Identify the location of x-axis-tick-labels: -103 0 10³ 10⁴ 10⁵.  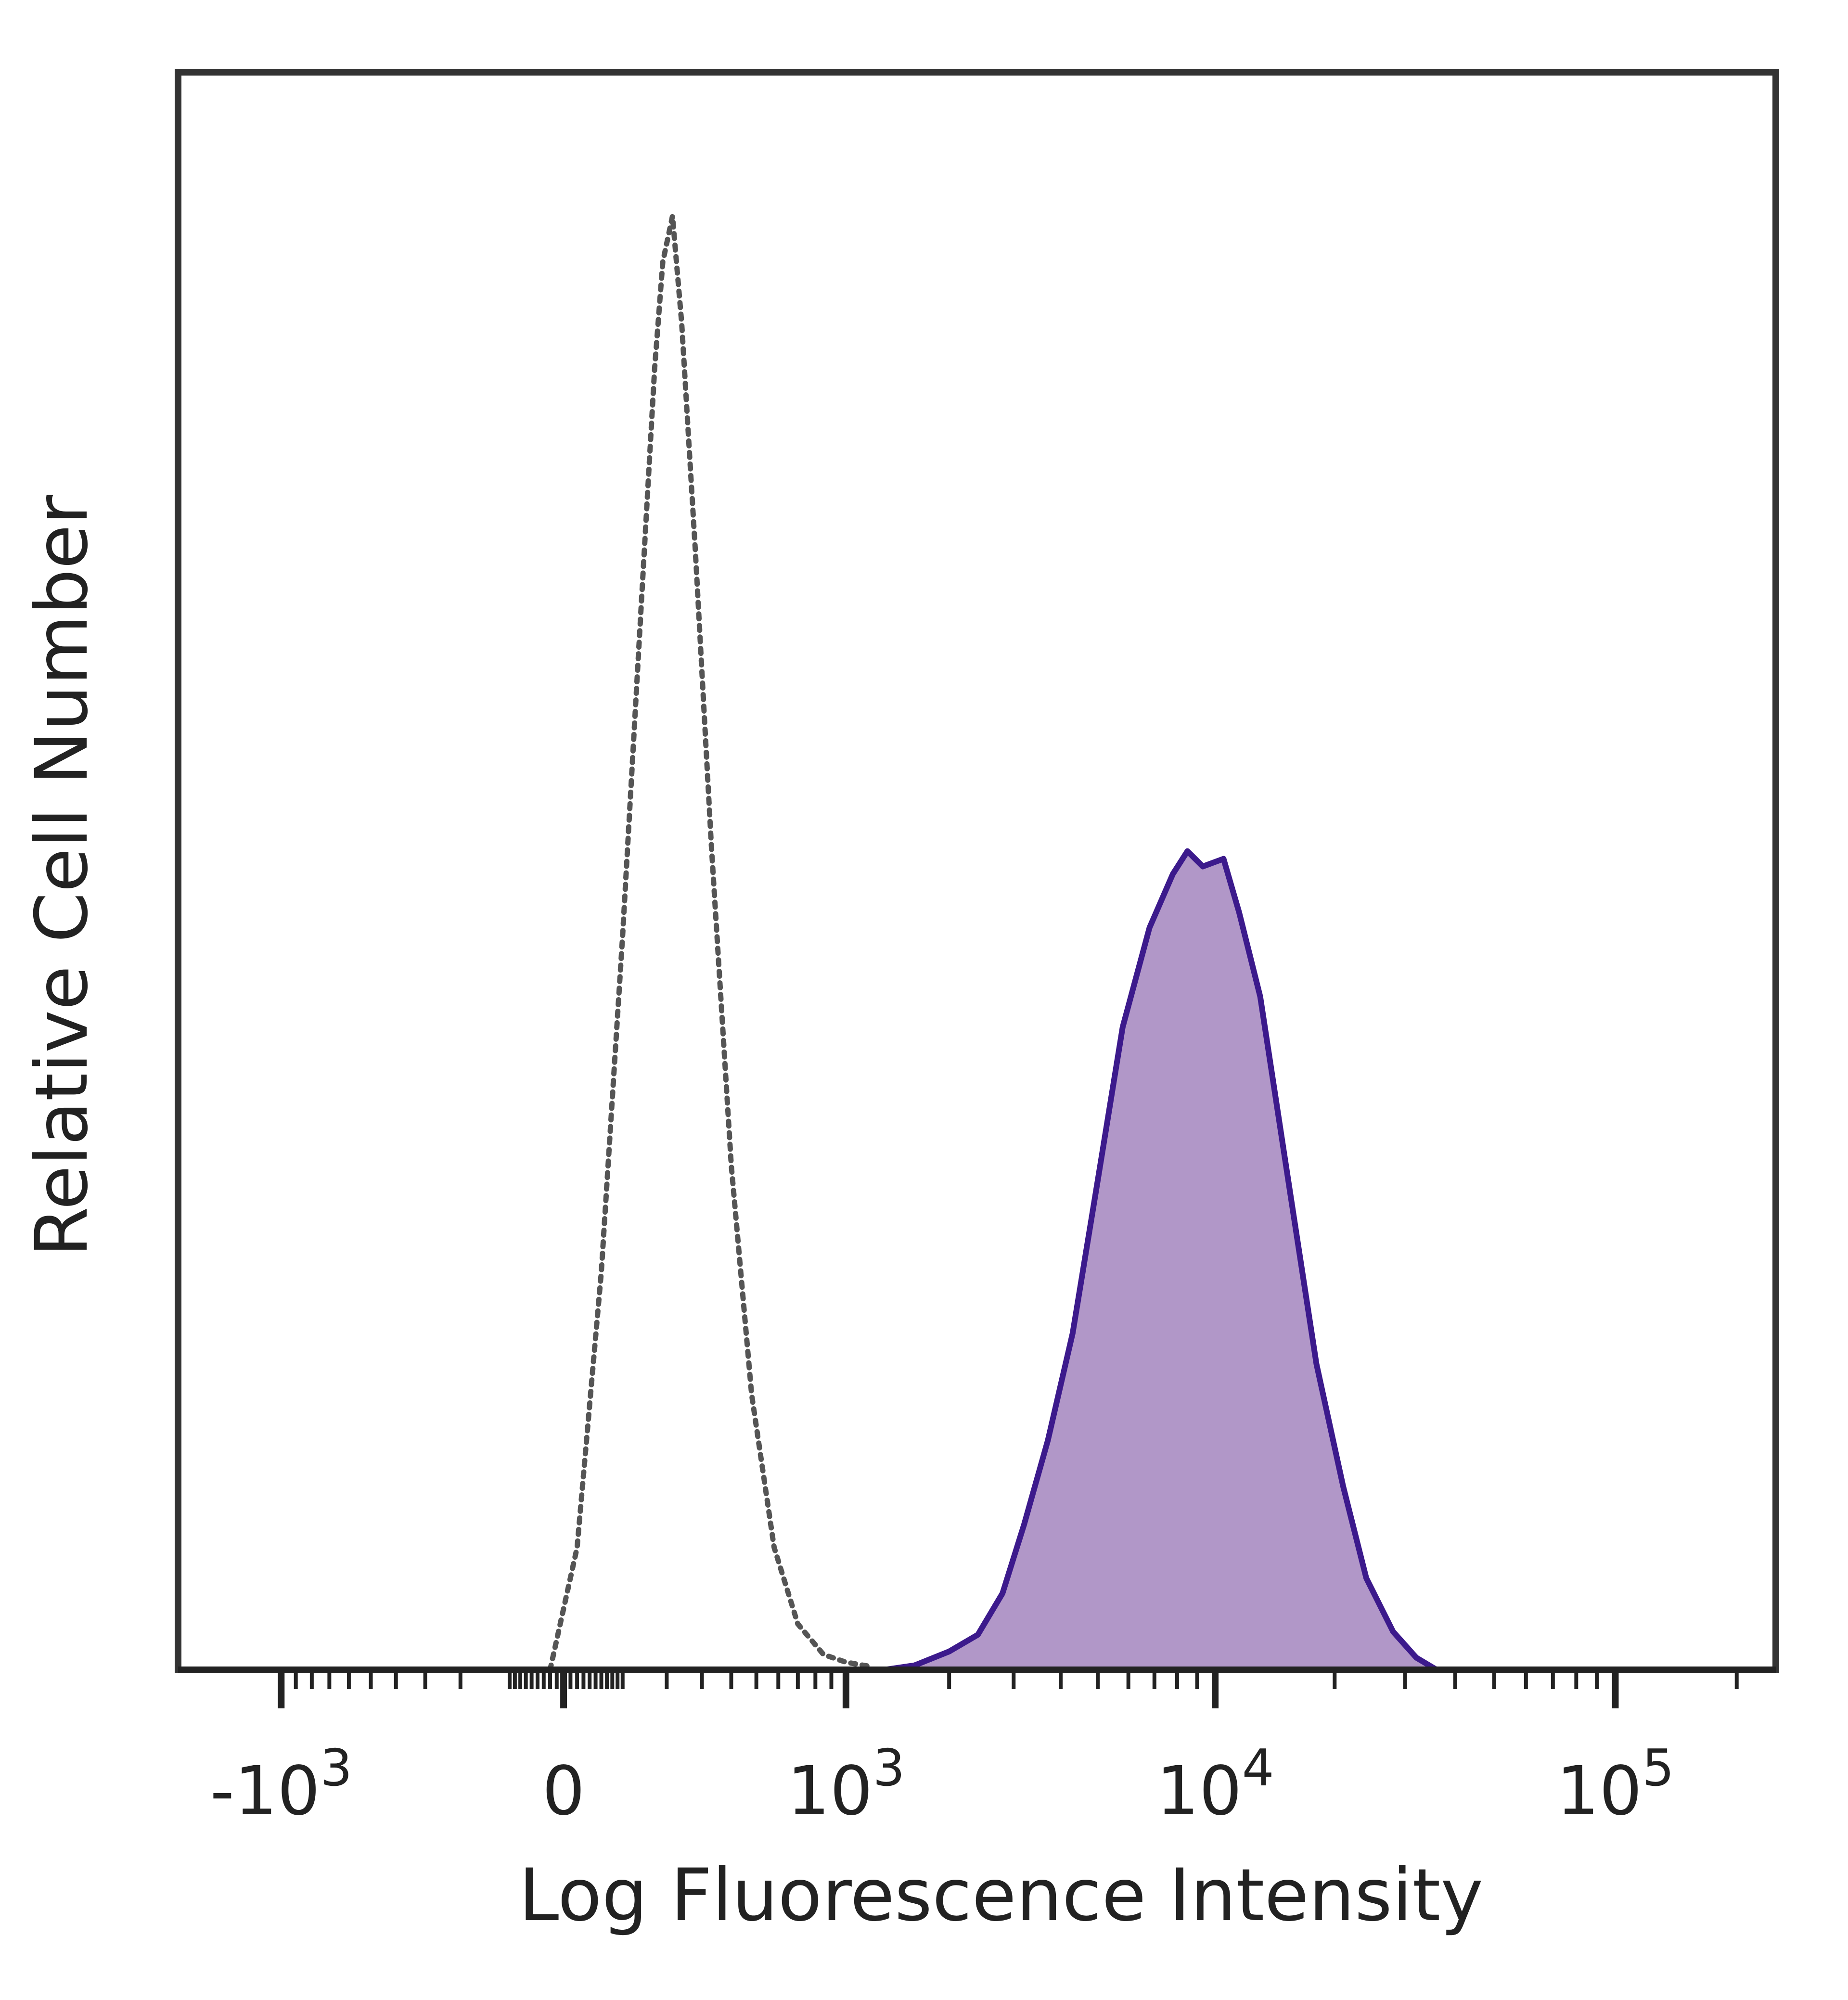
(942, 1785).